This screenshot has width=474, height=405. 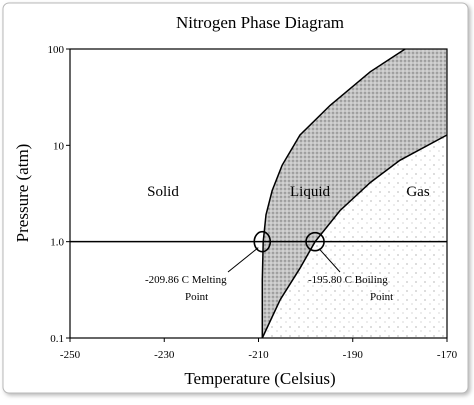 I want to click on region-label: Liquid, so click(x=310, y=192).